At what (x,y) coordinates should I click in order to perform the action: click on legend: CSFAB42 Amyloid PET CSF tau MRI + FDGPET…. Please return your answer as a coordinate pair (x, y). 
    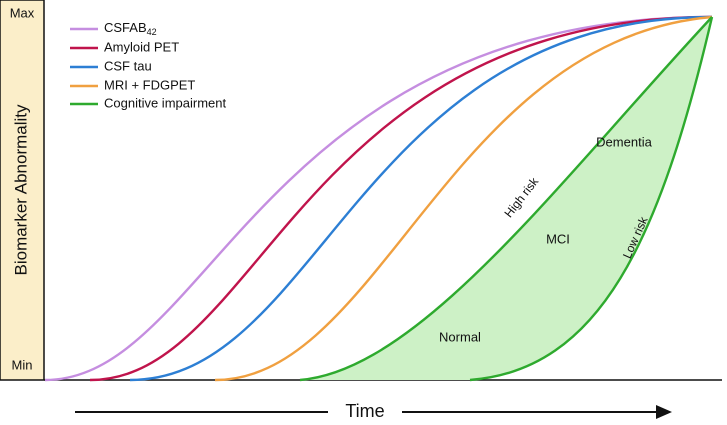
    Looking at the image, I should click on (148, 65).